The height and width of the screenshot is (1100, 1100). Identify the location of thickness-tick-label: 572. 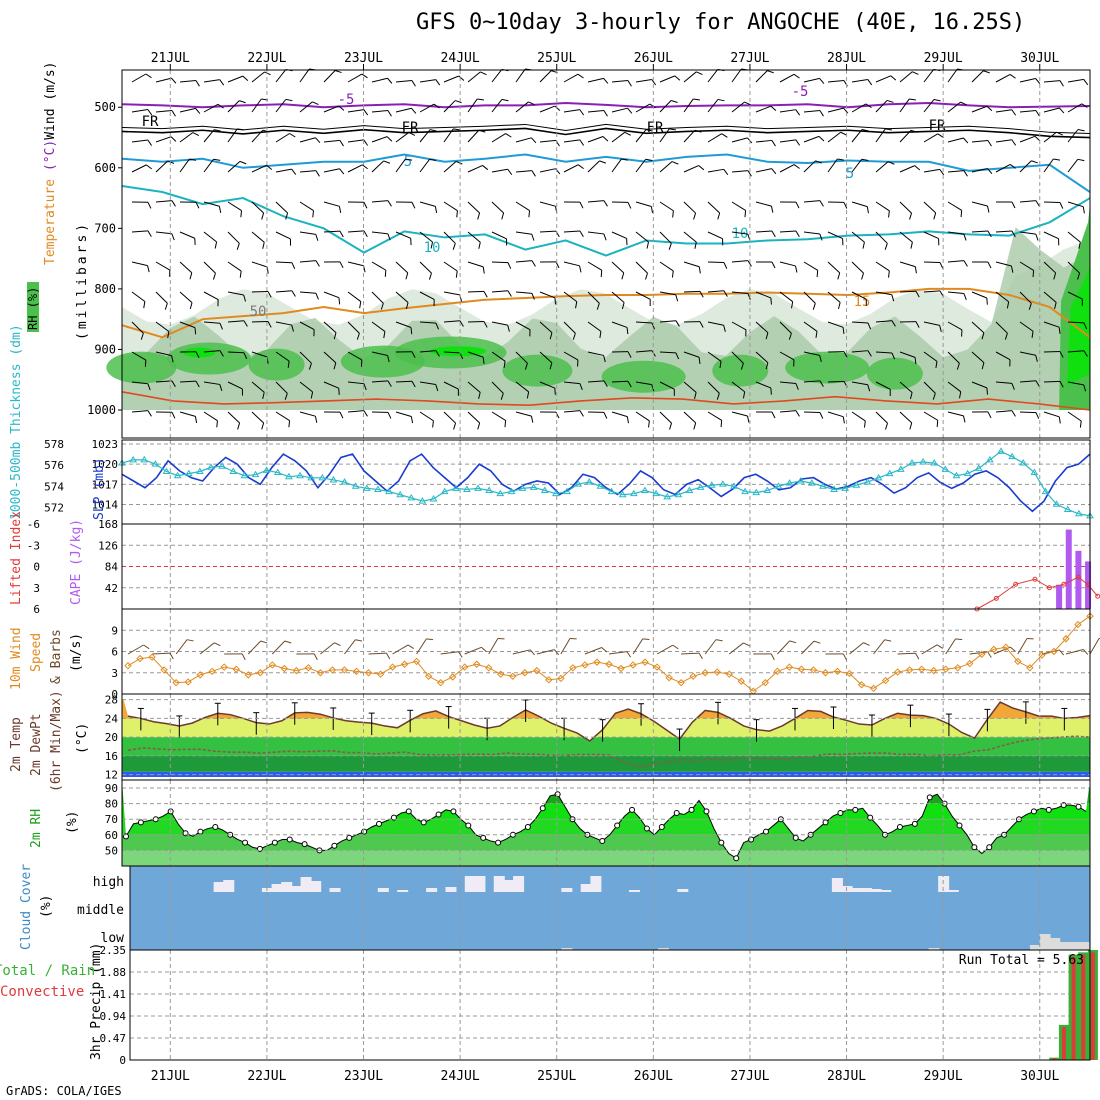
(54, 507).